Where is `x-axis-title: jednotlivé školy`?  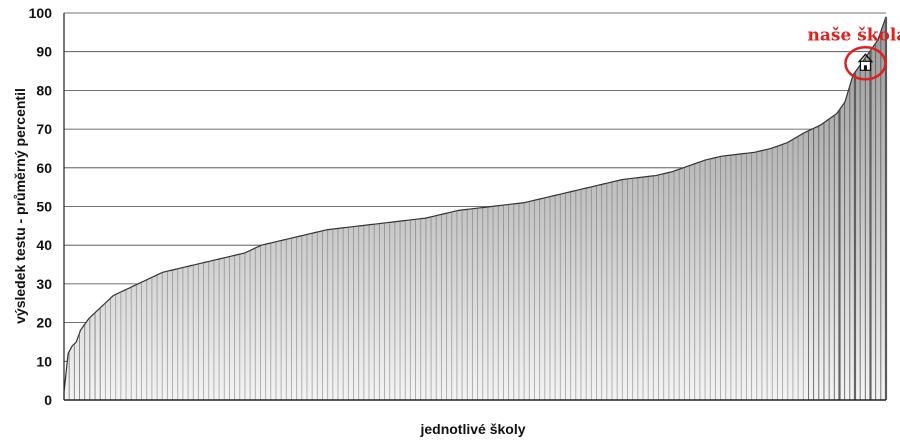
x-axis-title: jednotlivé školy is located at coordinates (472, 429).